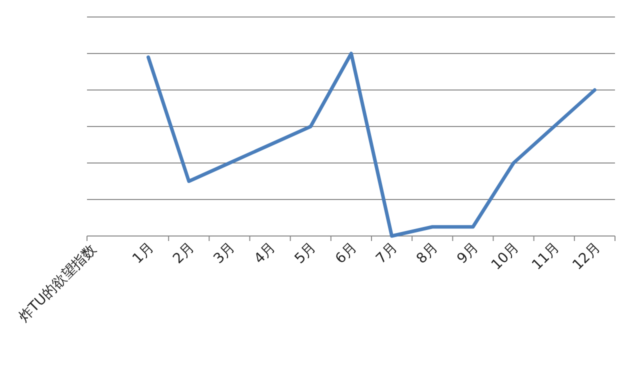  Describe the element at coordinates (184, 254) in the screenshot. I see `x-tick-label: 2月` at that location.